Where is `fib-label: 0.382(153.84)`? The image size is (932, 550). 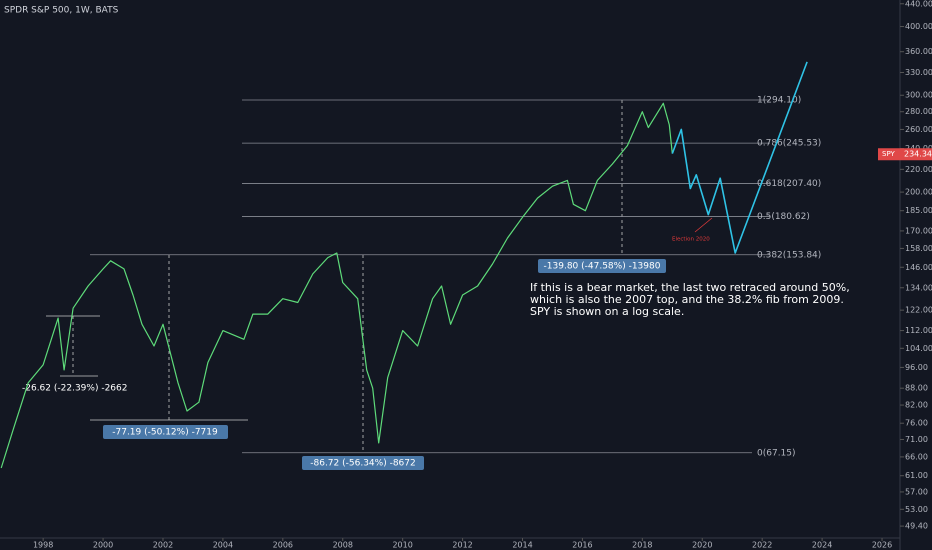 fib-label: 0.382(153.84) is located at coordinates (789, 255).